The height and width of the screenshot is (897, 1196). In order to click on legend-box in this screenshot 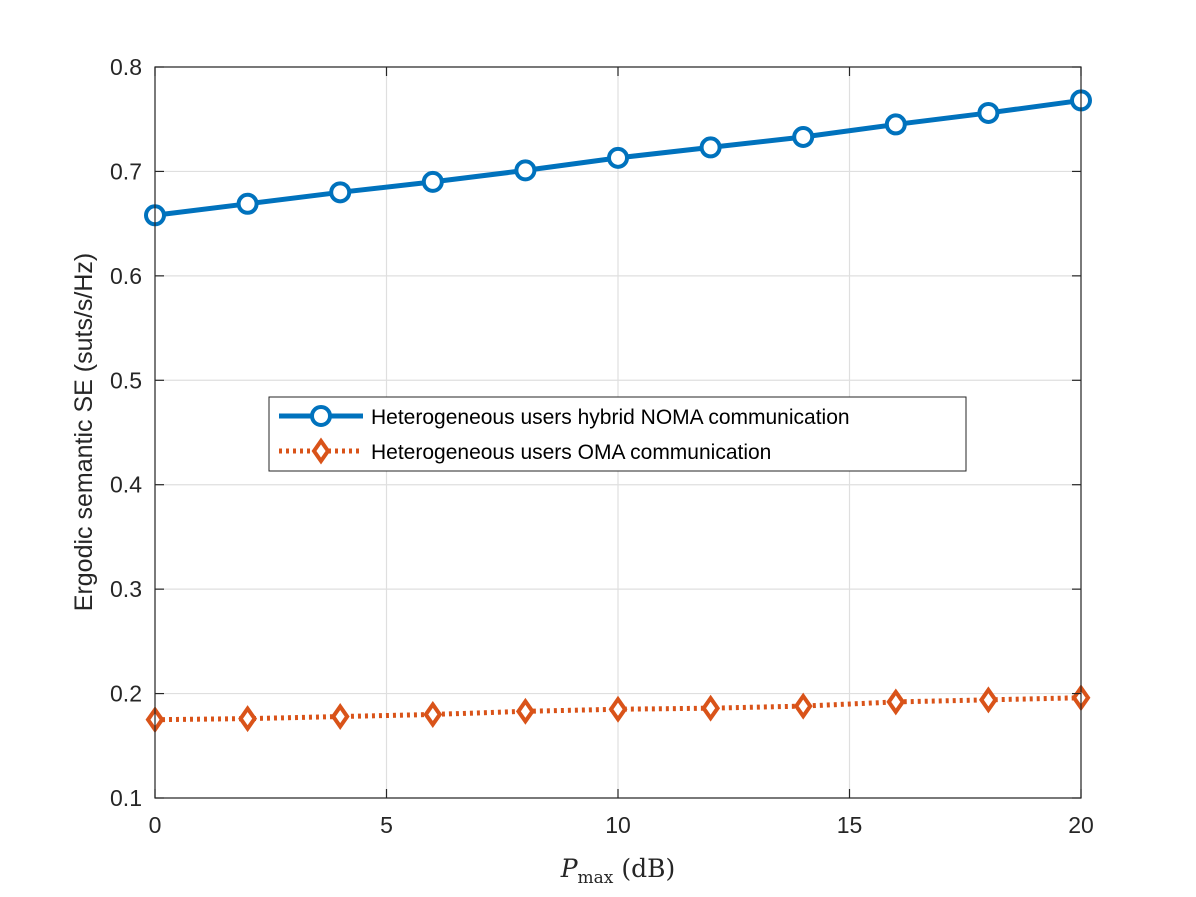, I will do `click(617, 434)`.